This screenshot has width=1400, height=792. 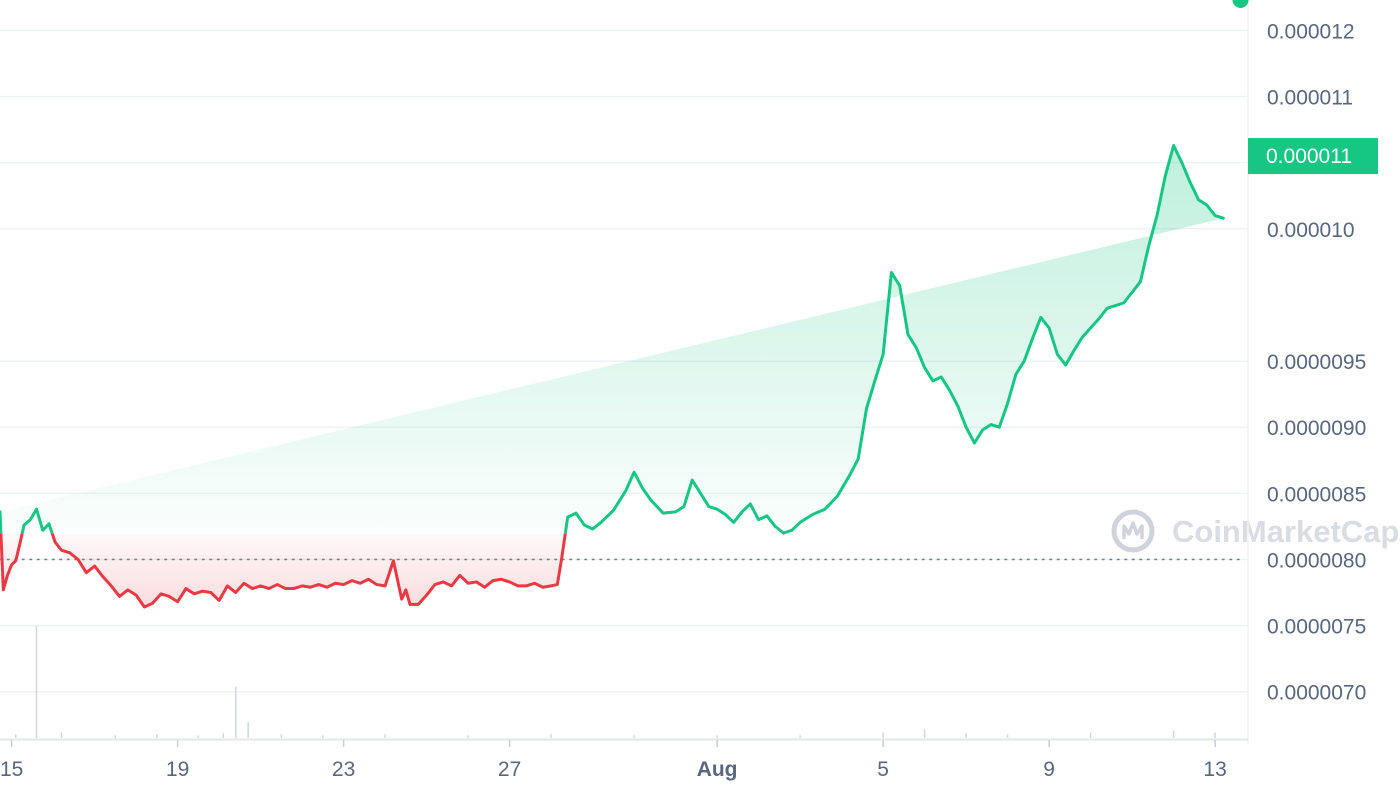 What do you see at coordinates (717, 769) in the screenshot?
I see `x-tick-label: Aug` at bounding box center [717, 769].